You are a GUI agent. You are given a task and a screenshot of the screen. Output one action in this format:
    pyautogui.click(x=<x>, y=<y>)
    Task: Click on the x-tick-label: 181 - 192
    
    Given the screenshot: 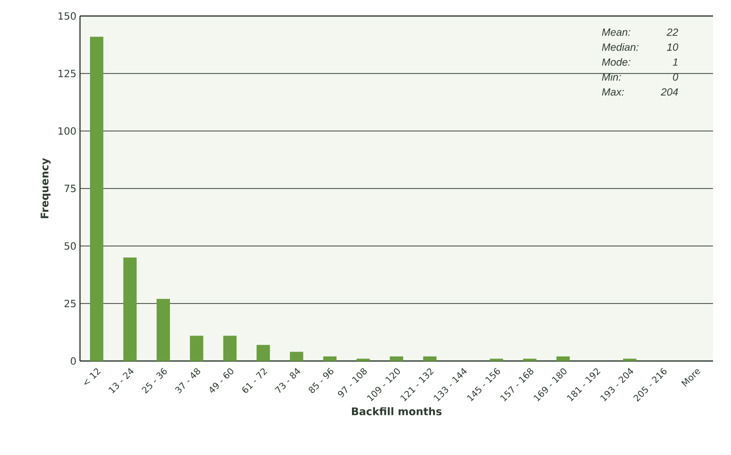 What is the action you would take?
    pyautogui.click(x=583, y=385)
    